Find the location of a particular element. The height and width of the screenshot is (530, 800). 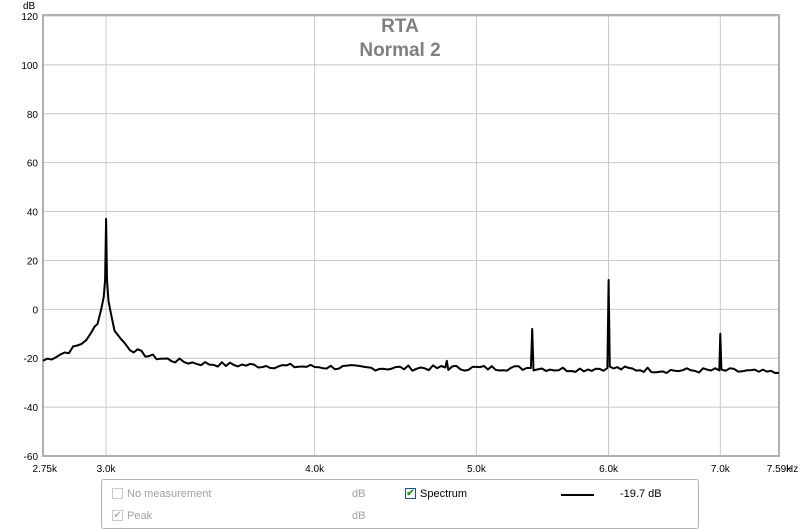

y-tick-labels: 120 100 80 60 40 20 0 -20 -40 -60 is located at coordinates (29, 237).